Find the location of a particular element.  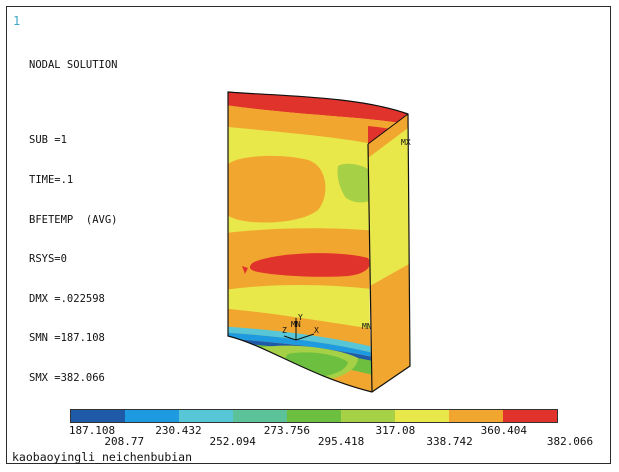

window-number: 1 is located at coordinates (17, 21).